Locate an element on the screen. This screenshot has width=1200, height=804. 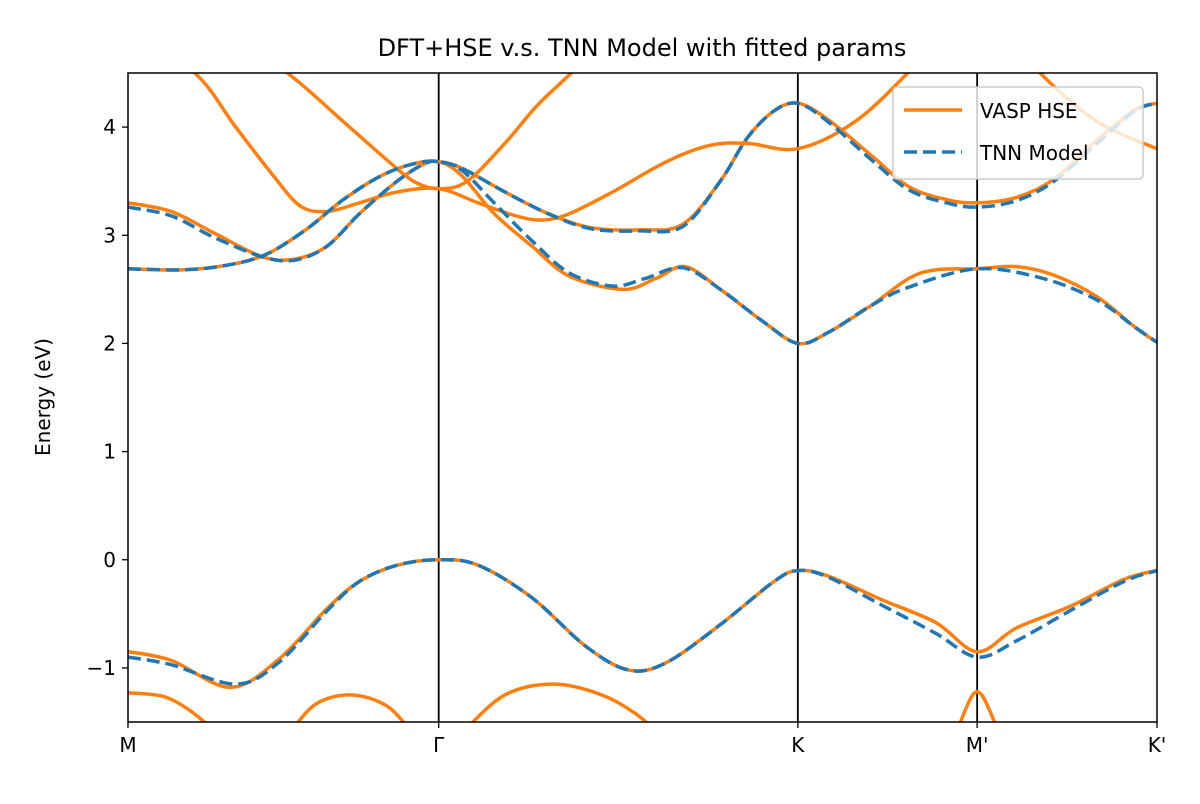
y-tick-label: 2 is located at coordinates (109, 343).